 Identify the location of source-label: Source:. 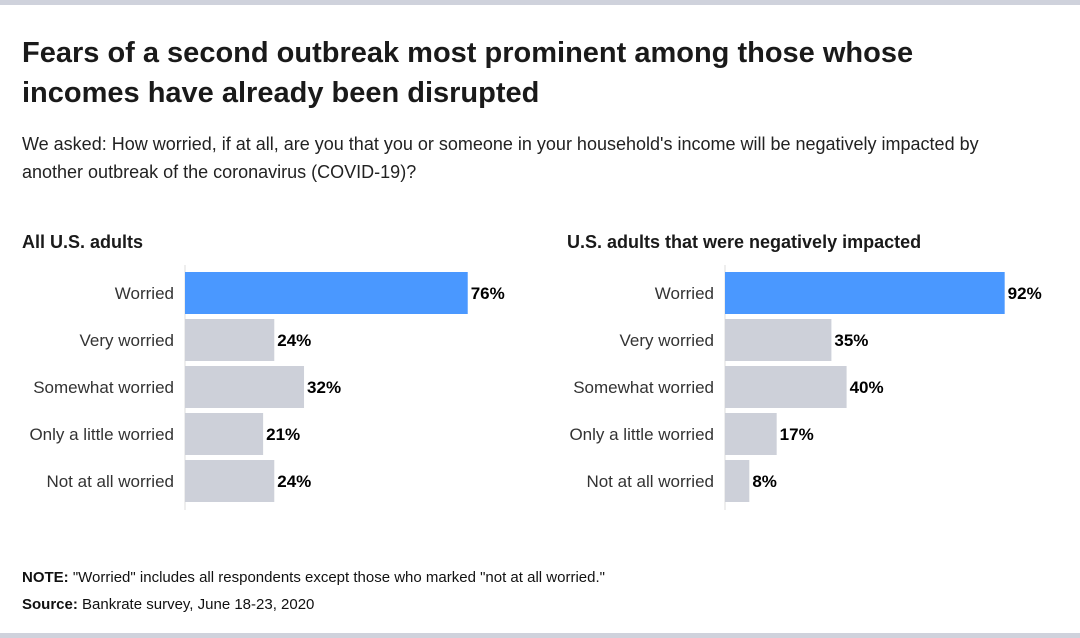
(50, 604).